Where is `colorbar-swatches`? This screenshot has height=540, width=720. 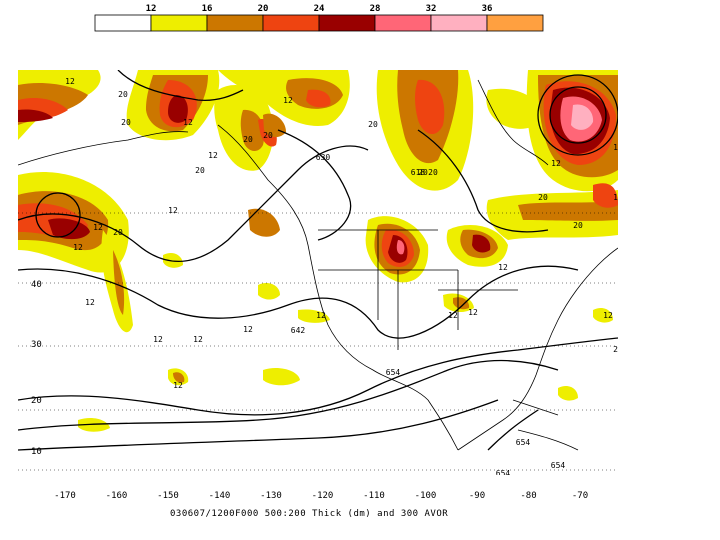 colorbar-swatches is located at coordinates (319, 23).